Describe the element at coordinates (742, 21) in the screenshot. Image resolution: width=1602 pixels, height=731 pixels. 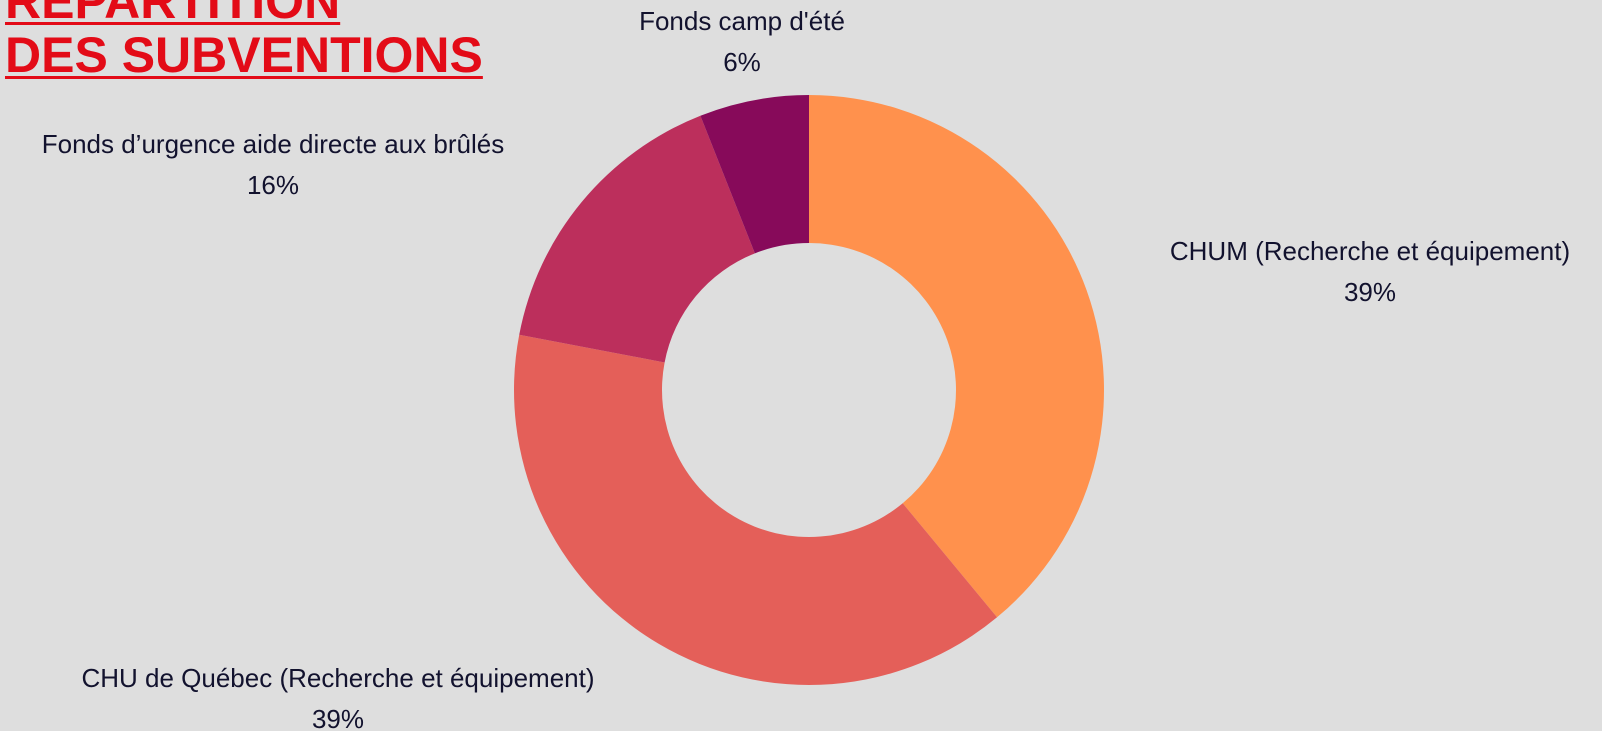
I see `slice-label-name-4: Fonds camp d'été` at that location.